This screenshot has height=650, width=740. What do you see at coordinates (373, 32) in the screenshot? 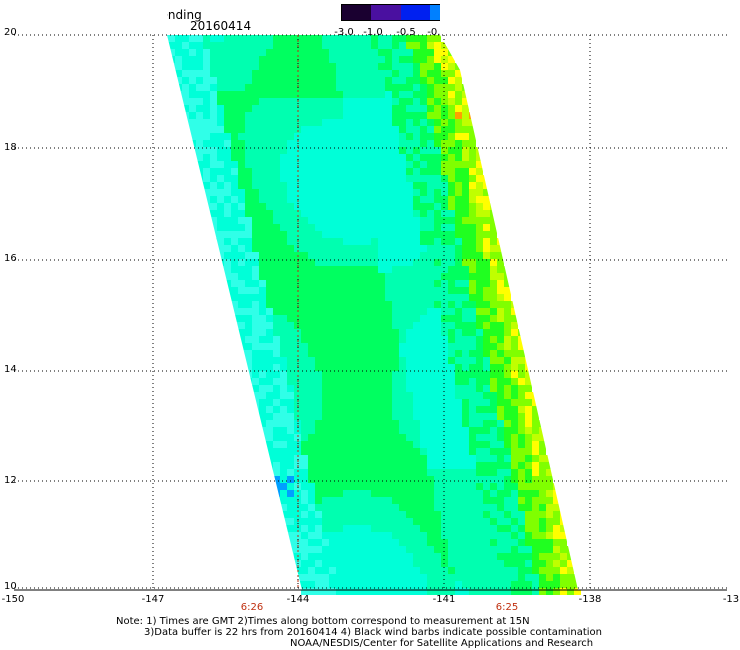
I see `color-scale-tick-label: -1.0` at bounding box center [373, 32].